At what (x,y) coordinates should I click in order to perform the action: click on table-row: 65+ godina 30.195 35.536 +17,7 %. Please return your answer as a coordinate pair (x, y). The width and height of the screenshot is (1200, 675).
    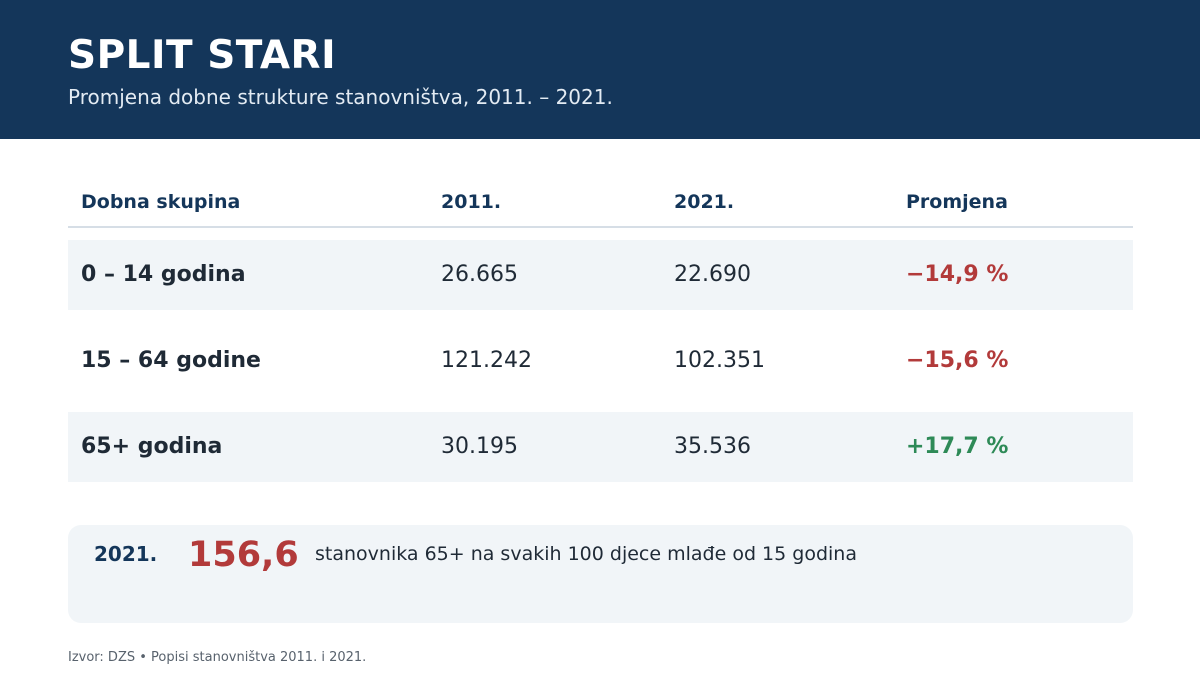
    Looking at the image, I should click on (600, 447).